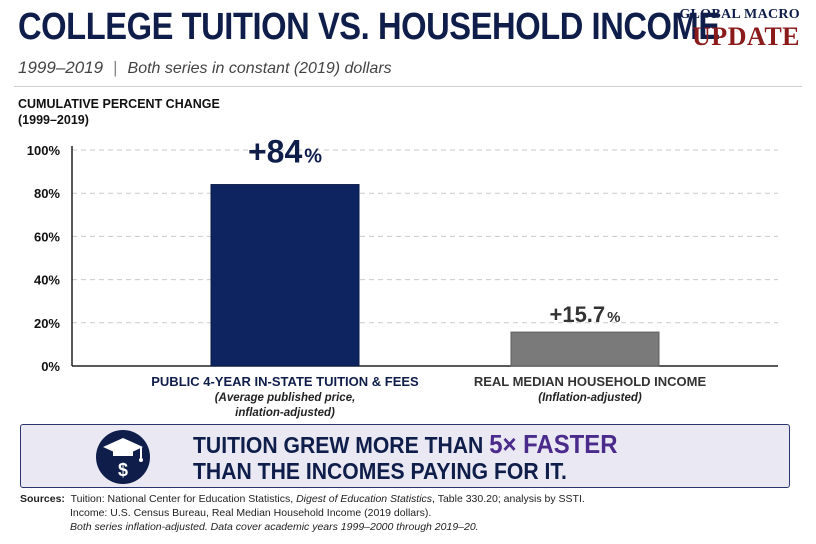 This screenshot has height=544, width=816. Describe the element at coordinates (746, 36) in the screenshot. I see `brand-bottom: UPDATE` at that location.